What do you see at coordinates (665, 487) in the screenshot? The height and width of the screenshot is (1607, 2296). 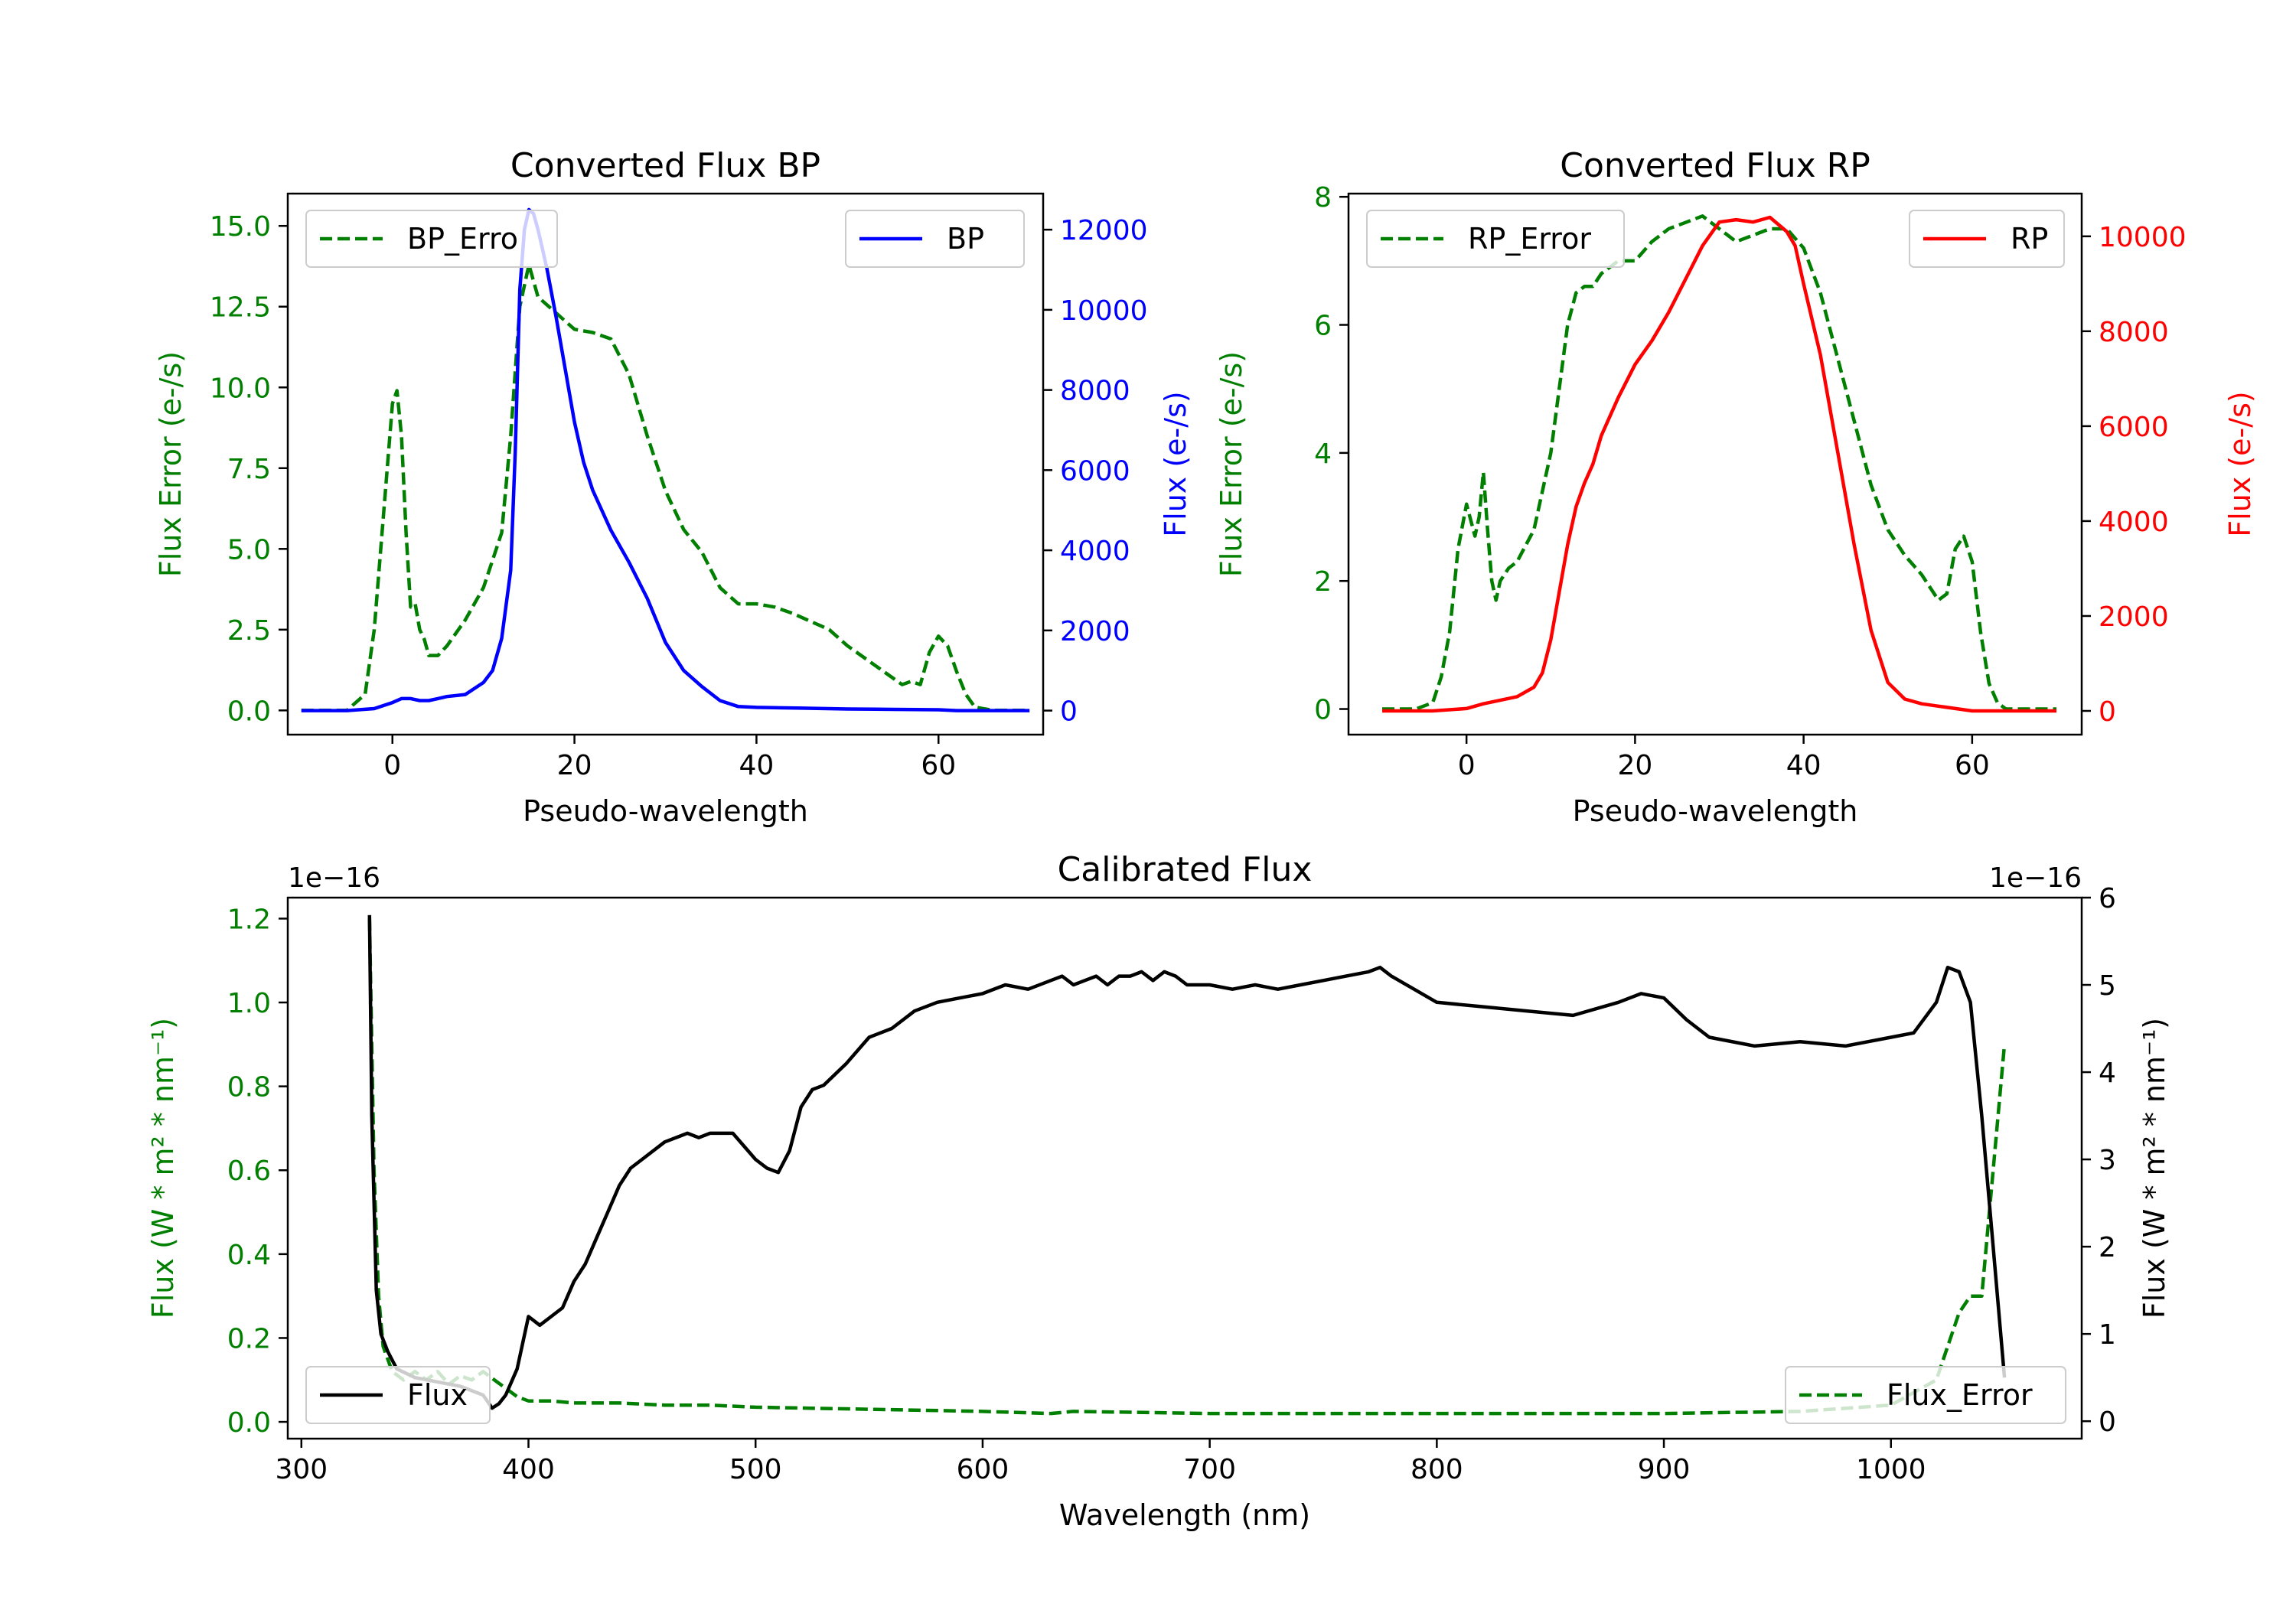 I see `series-bp-error` at bounding box center [665, 487].